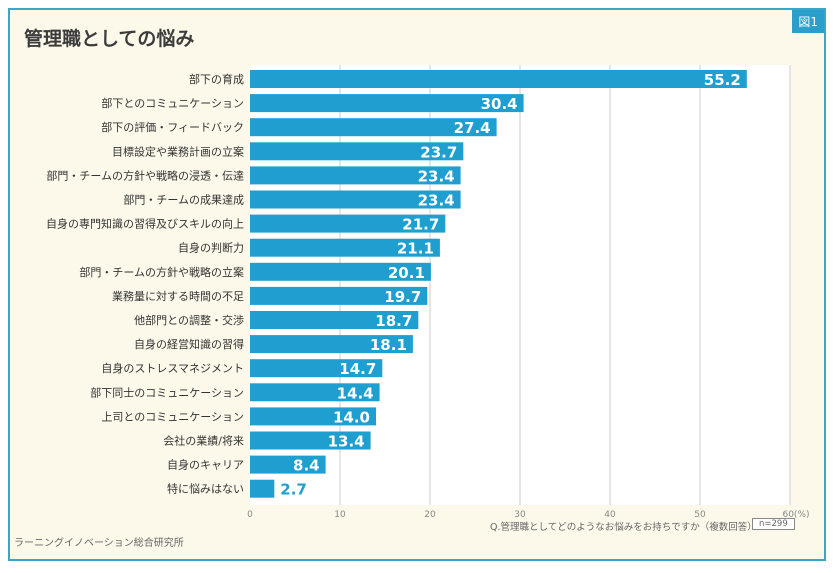 Image resolution: width=837 pixels, height=573 pixels. I want to click on category-label: 自身のキャリア, so click(205, 465).